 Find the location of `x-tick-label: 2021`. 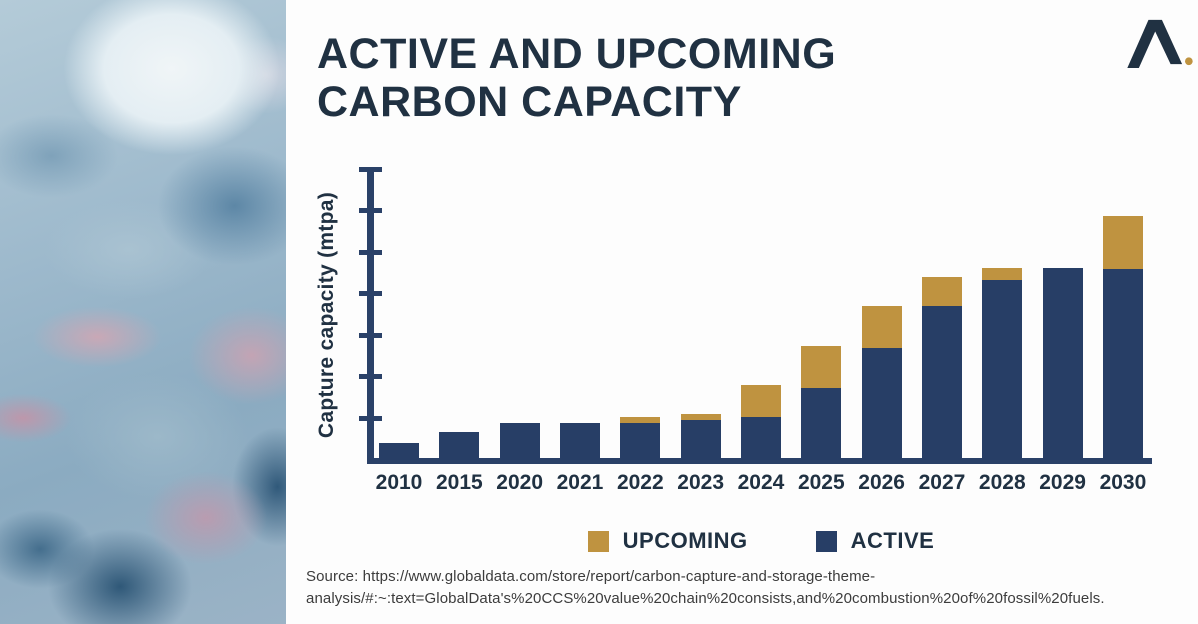

x-tick-label: 2021 is located at coordinates (580, 482).